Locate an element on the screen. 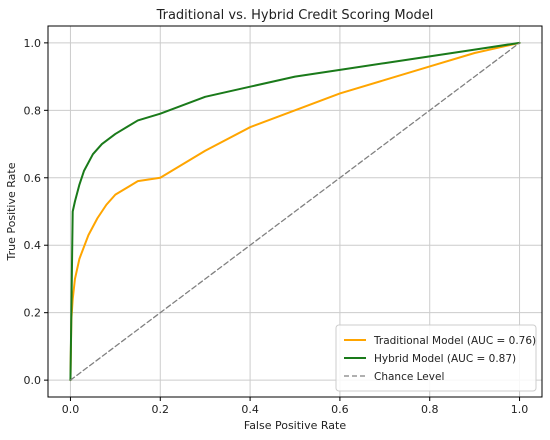  legend-label: Hybrid Model (AUC = 0.87) is located at coordinates (445, 359).